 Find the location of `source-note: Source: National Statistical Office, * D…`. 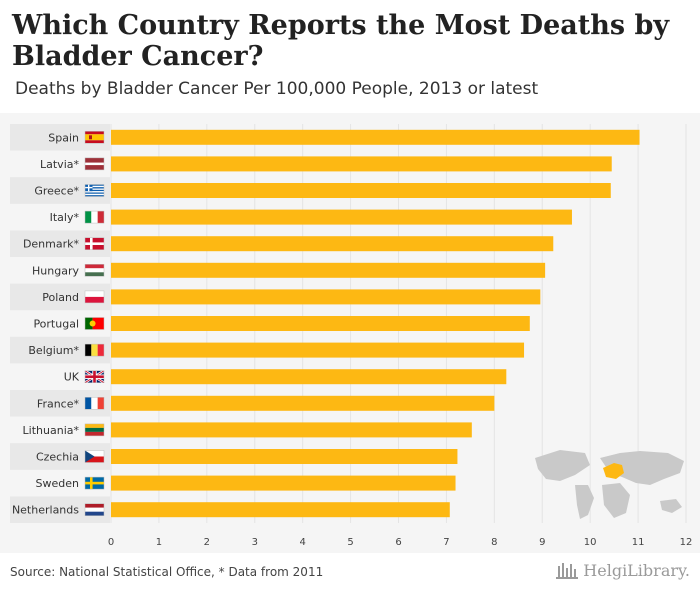

source-note: Source: National Statistical Office, * D… is located at coordinates (167, 572).